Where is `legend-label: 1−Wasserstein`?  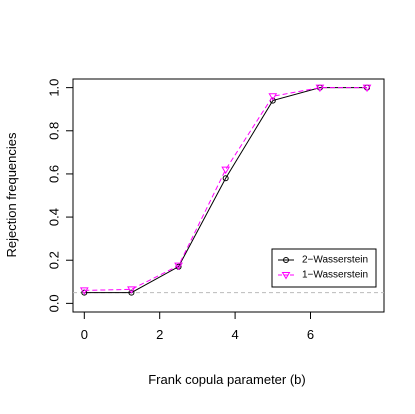 legend-label: 1−Wasserstein is located at coordinates (335, 275).